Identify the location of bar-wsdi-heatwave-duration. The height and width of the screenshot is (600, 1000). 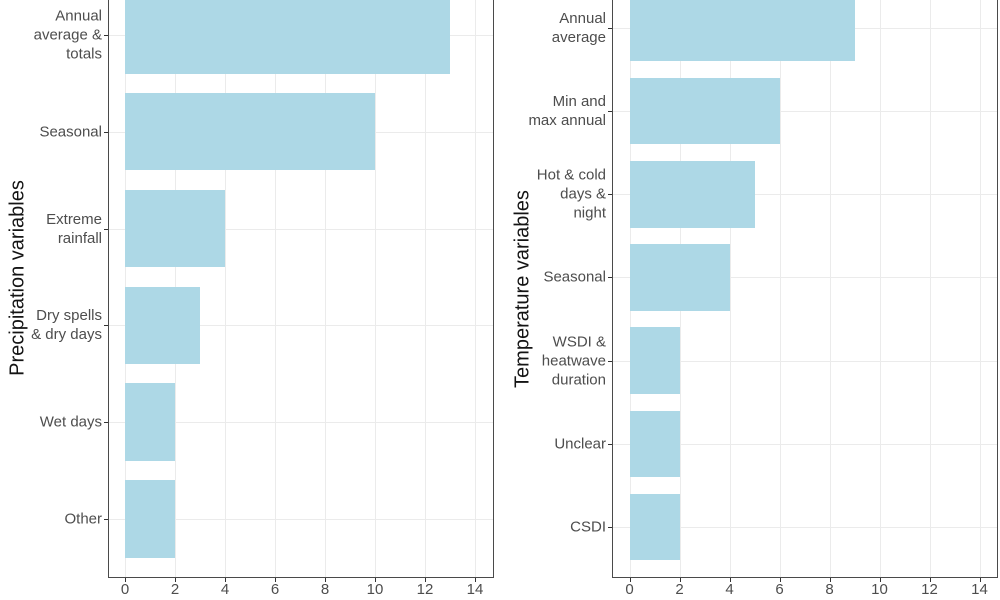
(654, 360).